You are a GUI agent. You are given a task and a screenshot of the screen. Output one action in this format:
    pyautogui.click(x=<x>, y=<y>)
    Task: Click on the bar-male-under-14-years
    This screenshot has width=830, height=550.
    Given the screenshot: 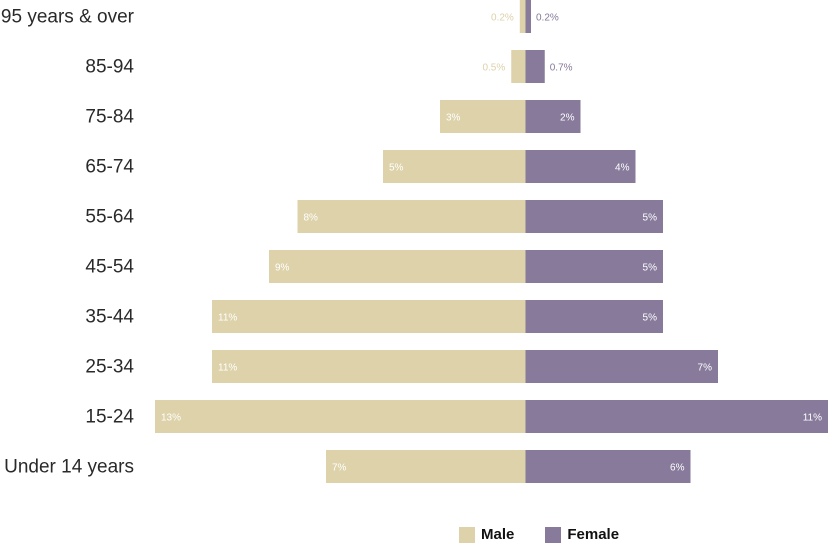 What is the action you would take?
    pyautogui.click(x=426, y=466)
    